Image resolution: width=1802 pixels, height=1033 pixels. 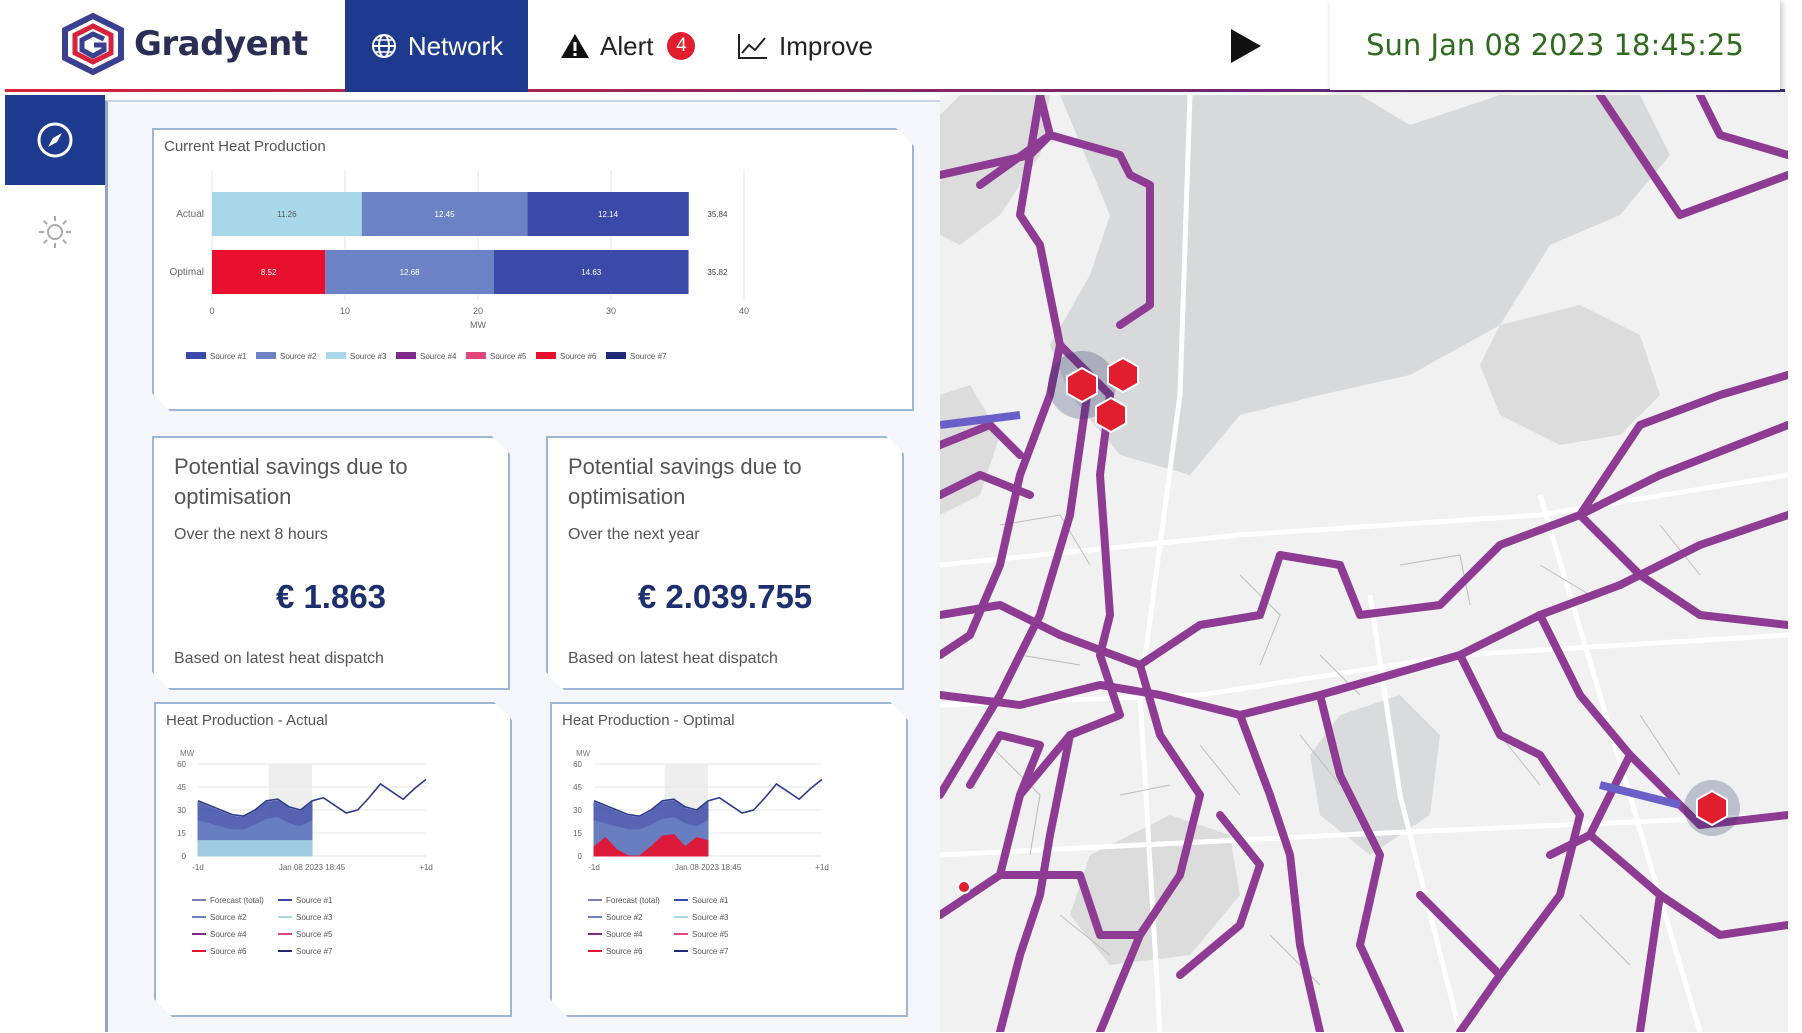 What do you see at coordinates (455, 45) in the screenshot?
I see `tab-network-label: Network` at bounding box center [455, 45].